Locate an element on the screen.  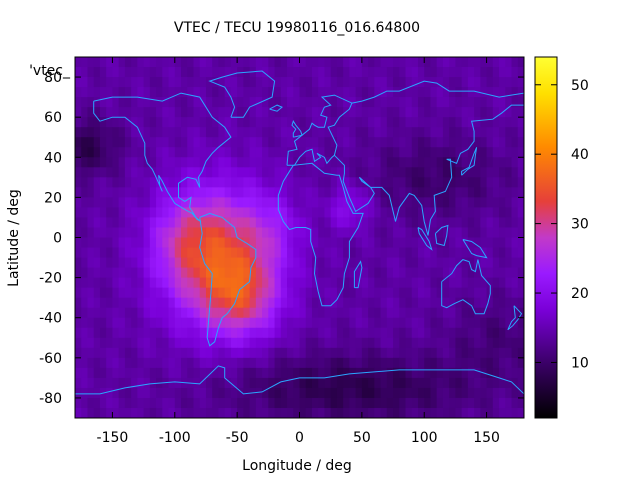
coastline is located at coordinates (358, 274).